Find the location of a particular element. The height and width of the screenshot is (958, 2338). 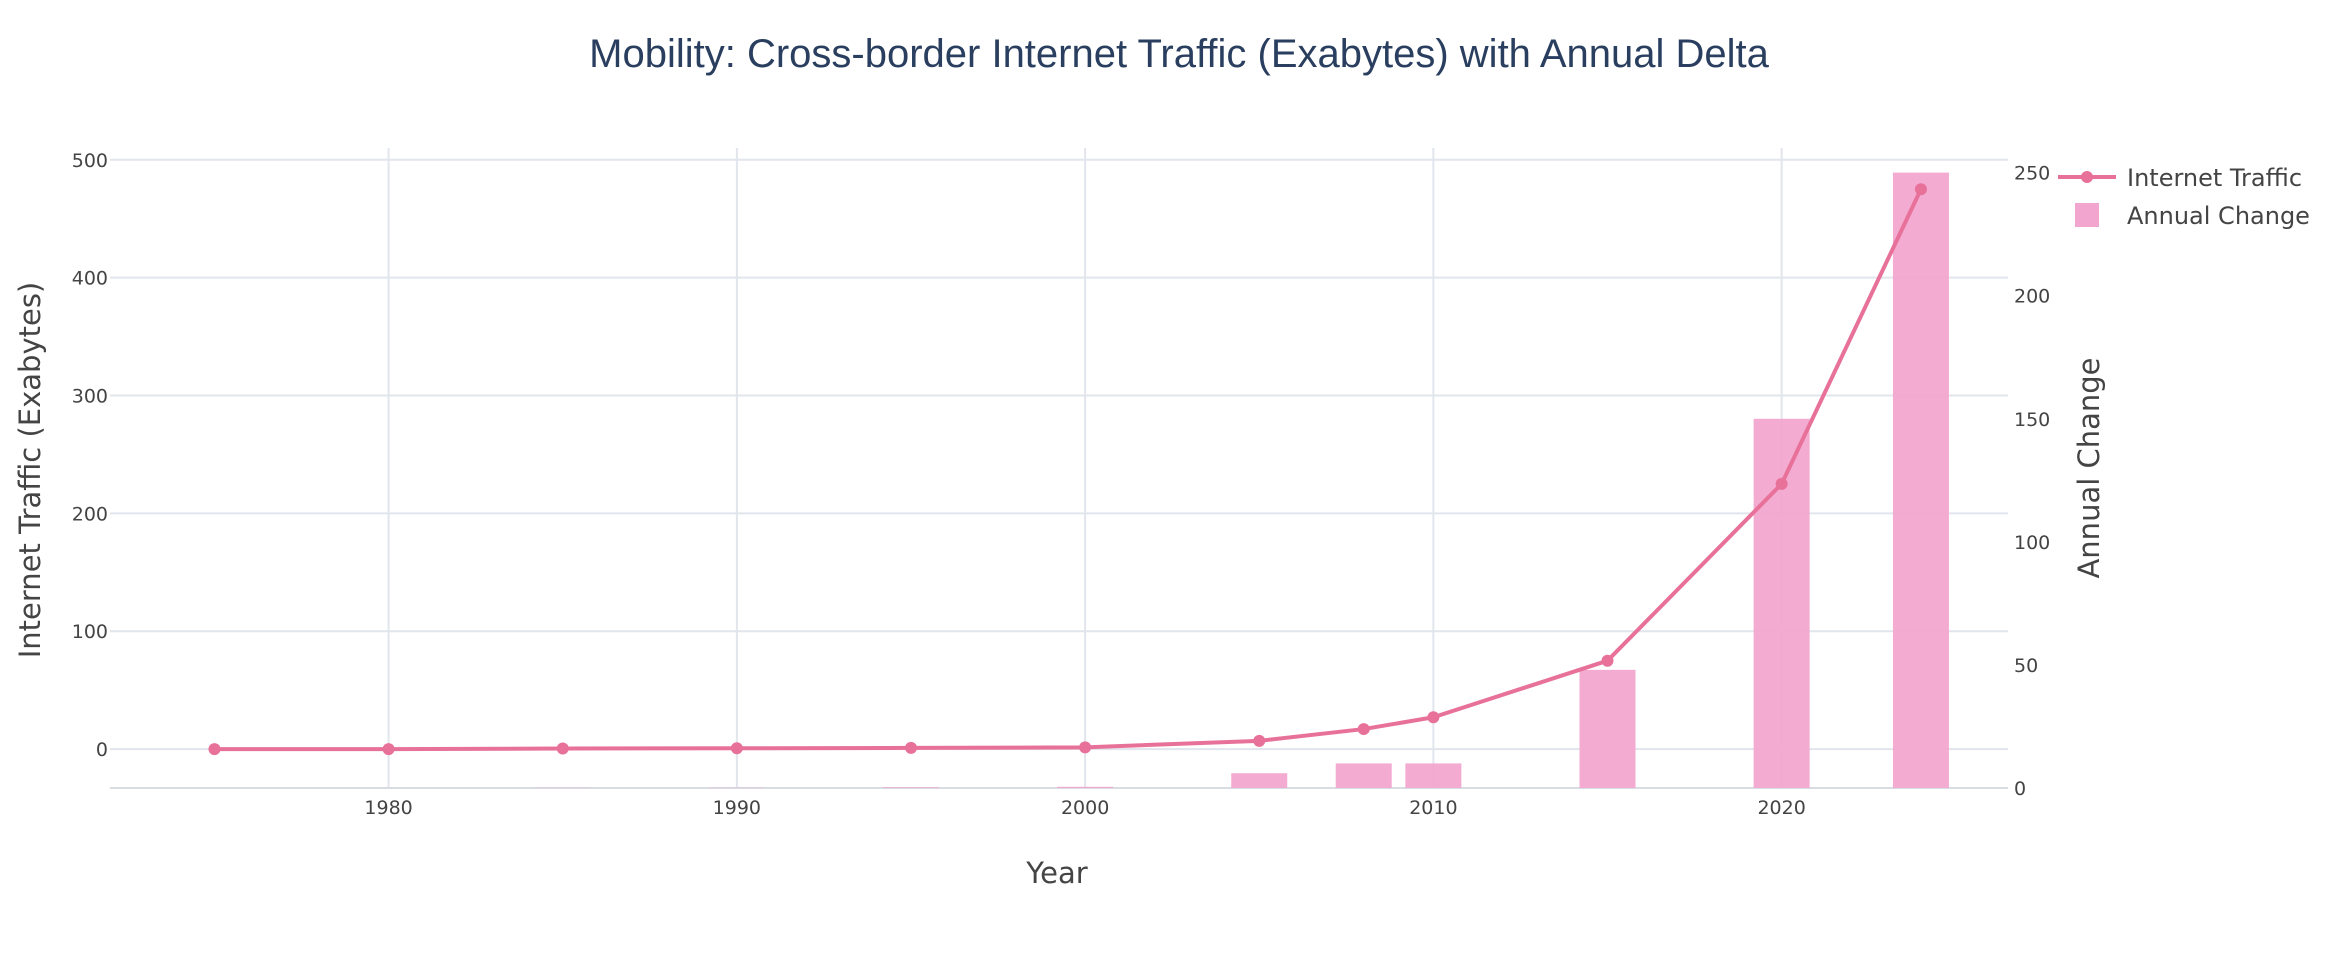

y-tick-label: 100 is located at coordinates (90, 632).